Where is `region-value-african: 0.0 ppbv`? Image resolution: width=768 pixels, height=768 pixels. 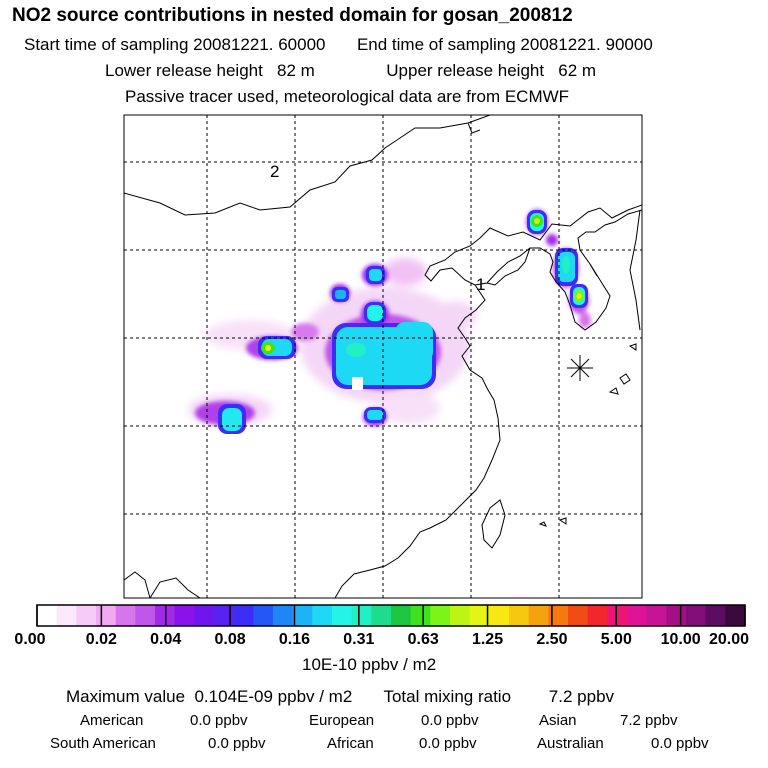 region-value-african: 0.0 ppbv is located at coordinates (448, 743).